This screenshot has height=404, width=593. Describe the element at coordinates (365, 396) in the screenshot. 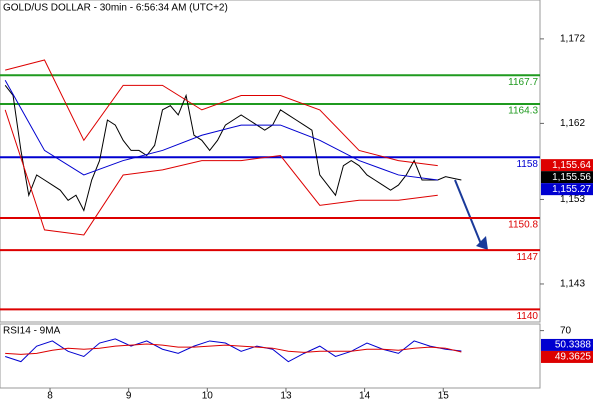

I see `x-tick-label: 14` at that location.